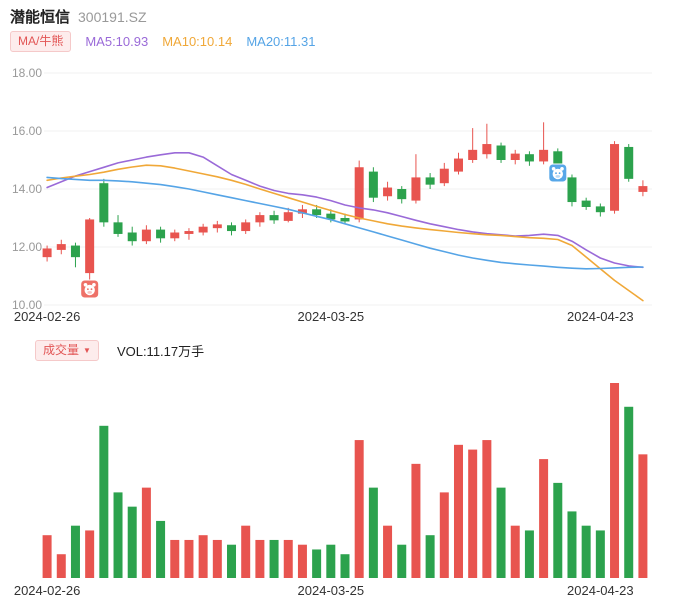 The height and width of the screenshot is (606, 686). I want to click on volume-indicator-selector: 成交量 ▼, so click(67, 350).